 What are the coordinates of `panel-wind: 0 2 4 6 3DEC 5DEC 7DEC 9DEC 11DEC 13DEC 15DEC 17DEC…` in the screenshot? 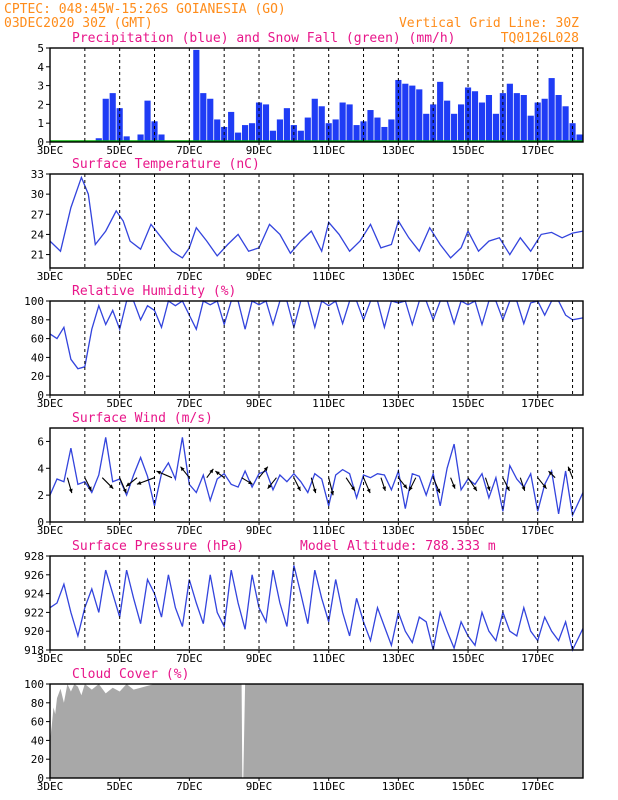 It's located at (310, 474).